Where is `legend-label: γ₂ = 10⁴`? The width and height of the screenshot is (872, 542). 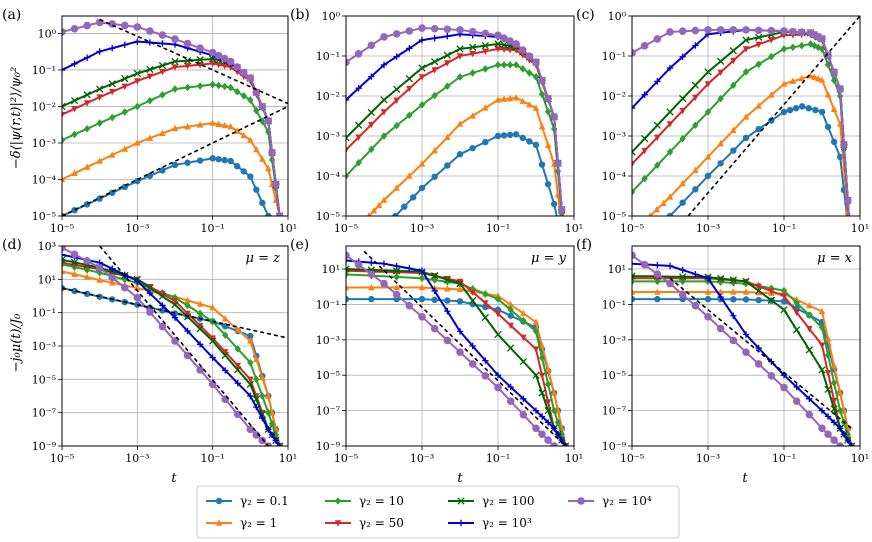 legend-label: γ₂ = 10⁴ is located at coordinates (627, 501).